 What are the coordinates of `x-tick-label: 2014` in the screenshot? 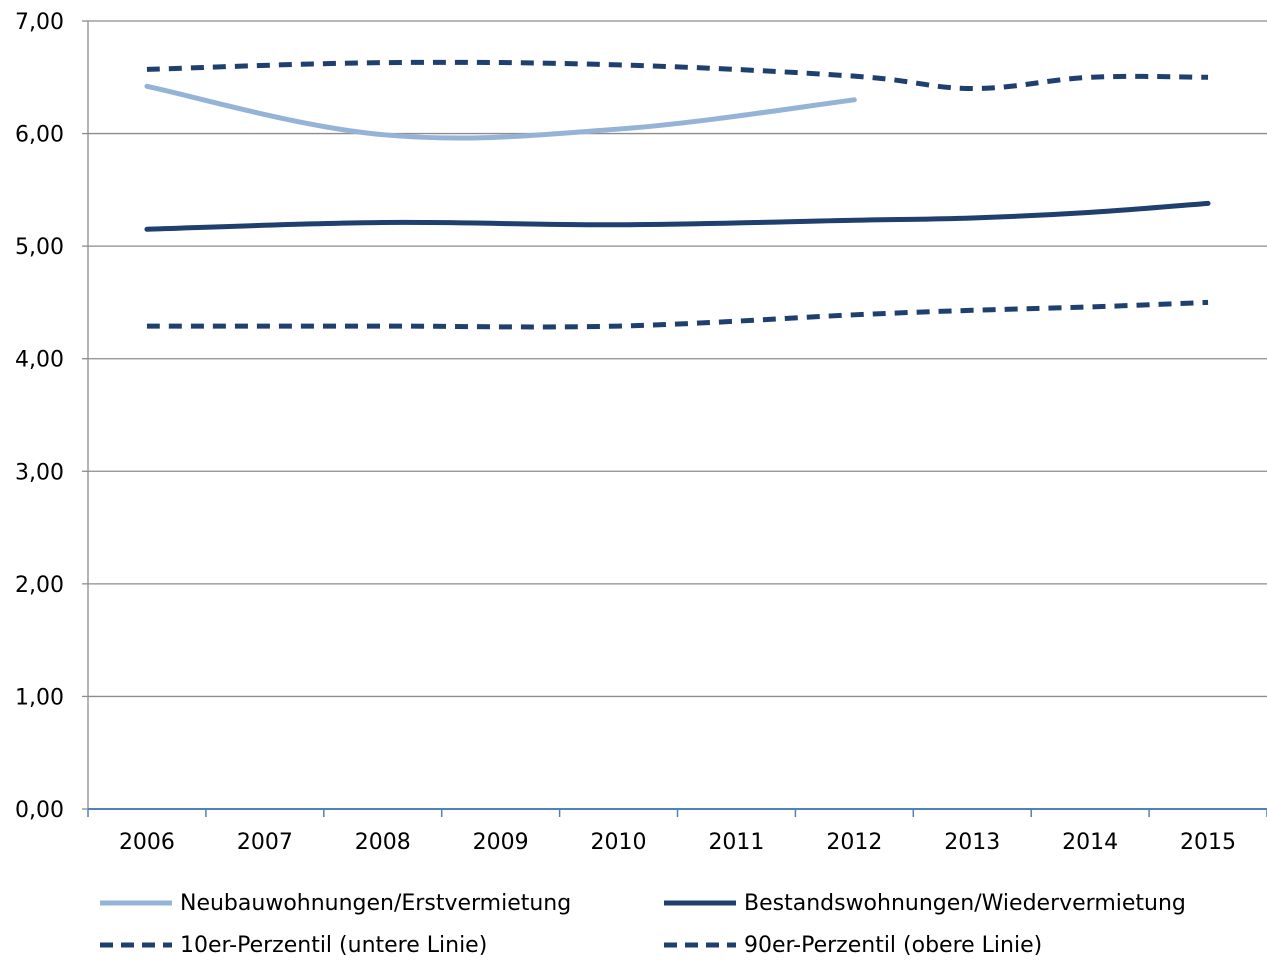 It's located at (1090, 842).